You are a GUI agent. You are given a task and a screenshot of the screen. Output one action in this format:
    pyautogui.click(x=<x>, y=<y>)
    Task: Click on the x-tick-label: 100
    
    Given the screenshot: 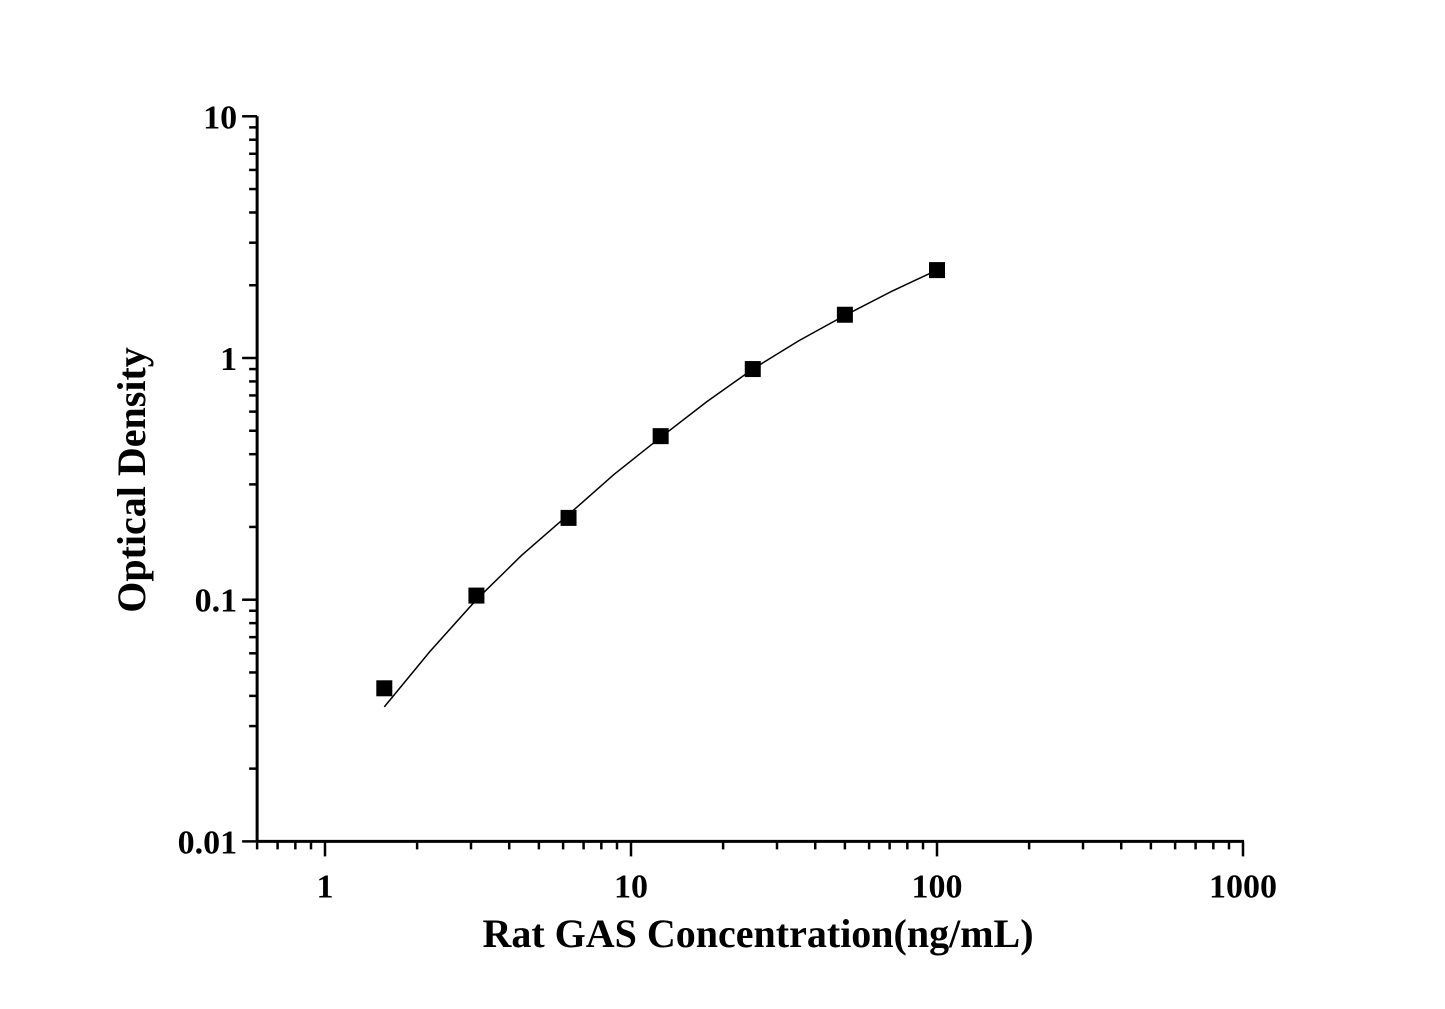 What is the action you would take?
    pyautogui.click(x=937, y=886)
    